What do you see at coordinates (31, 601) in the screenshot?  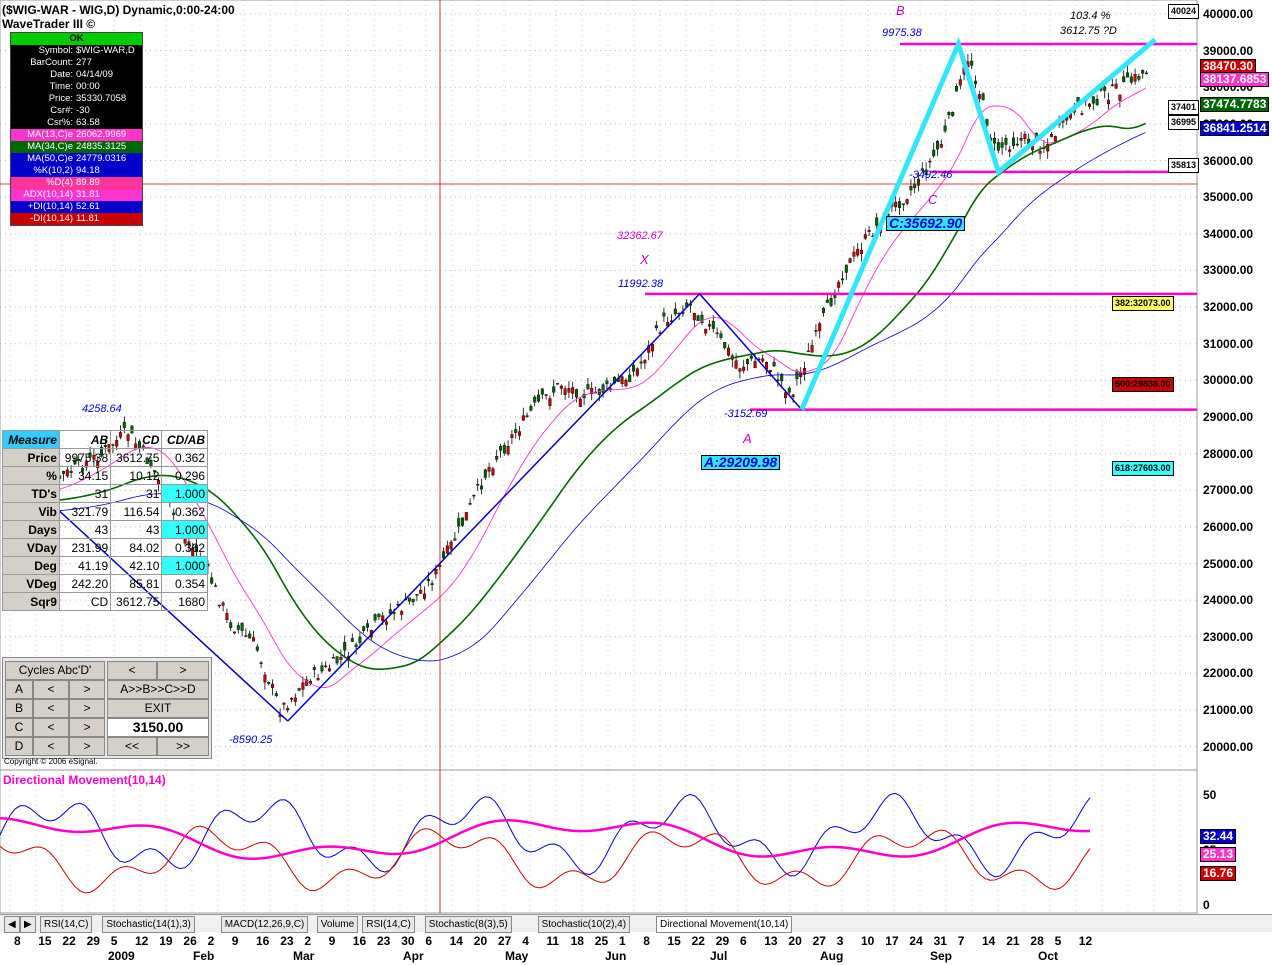 I see `table-cell: Sqr9` at bounding box center [31, 601].